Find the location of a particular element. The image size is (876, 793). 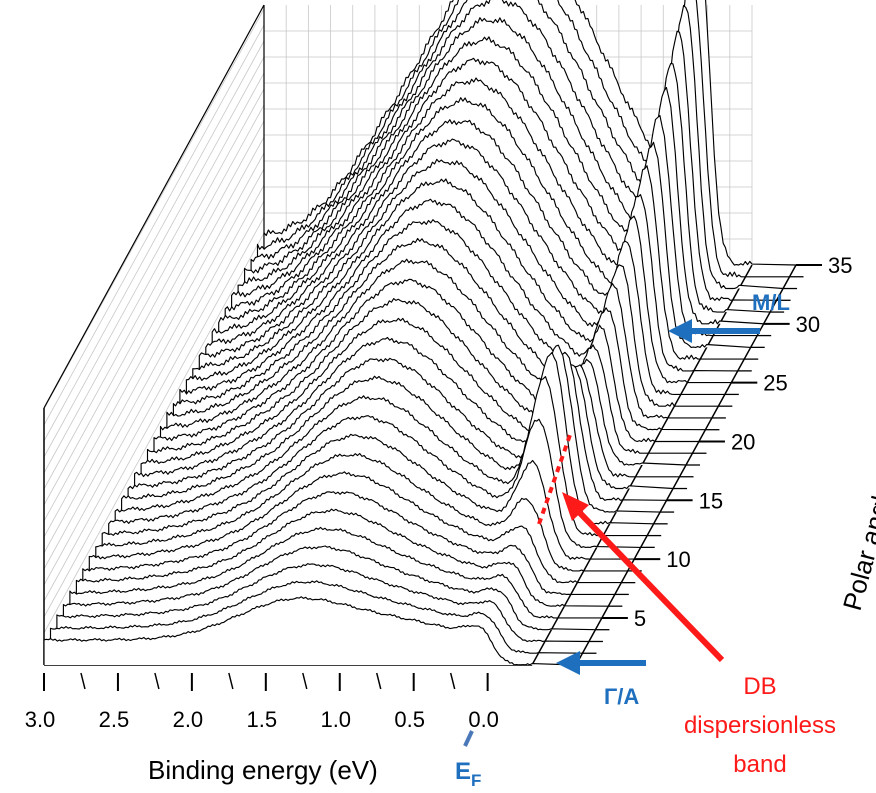

z-tick-label: 25 is located at coordinates (775, 383).